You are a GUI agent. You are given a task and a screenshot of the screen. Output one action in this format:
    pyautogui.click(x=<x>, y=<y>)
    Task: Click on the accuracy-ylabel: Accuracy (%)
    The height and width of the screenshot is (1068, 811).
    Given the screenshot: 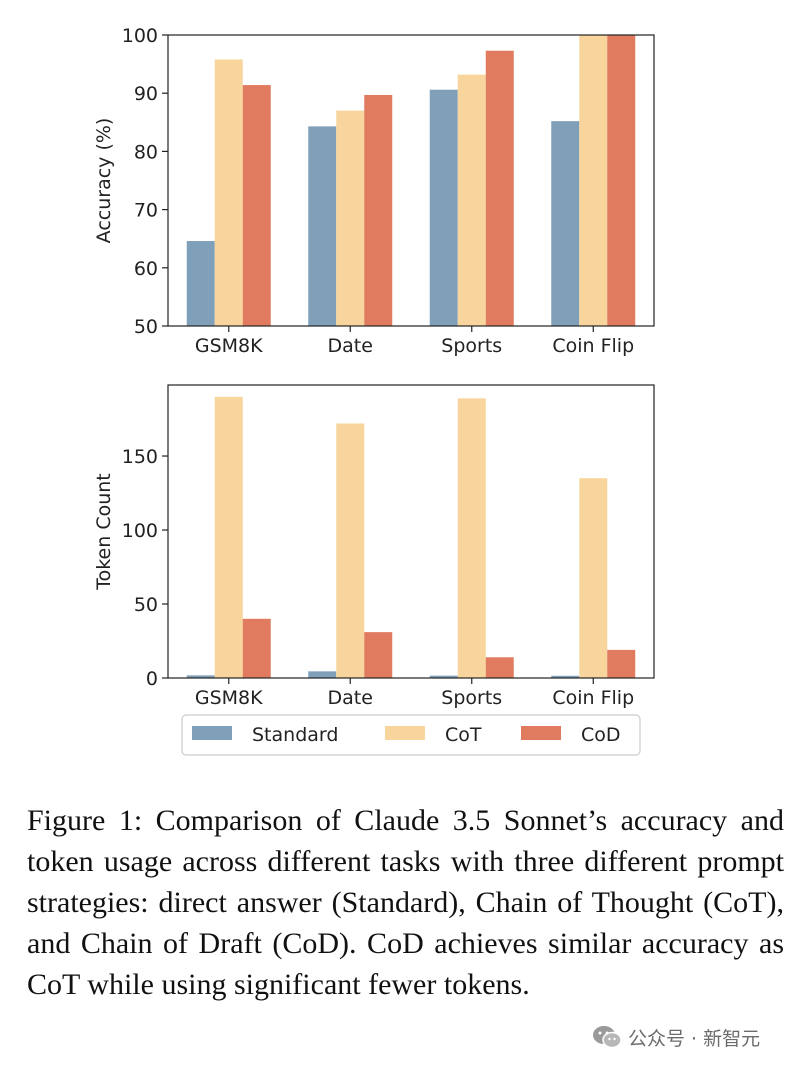 What is the action you would take?
    pyautogui.click(x=104, y=181)
    